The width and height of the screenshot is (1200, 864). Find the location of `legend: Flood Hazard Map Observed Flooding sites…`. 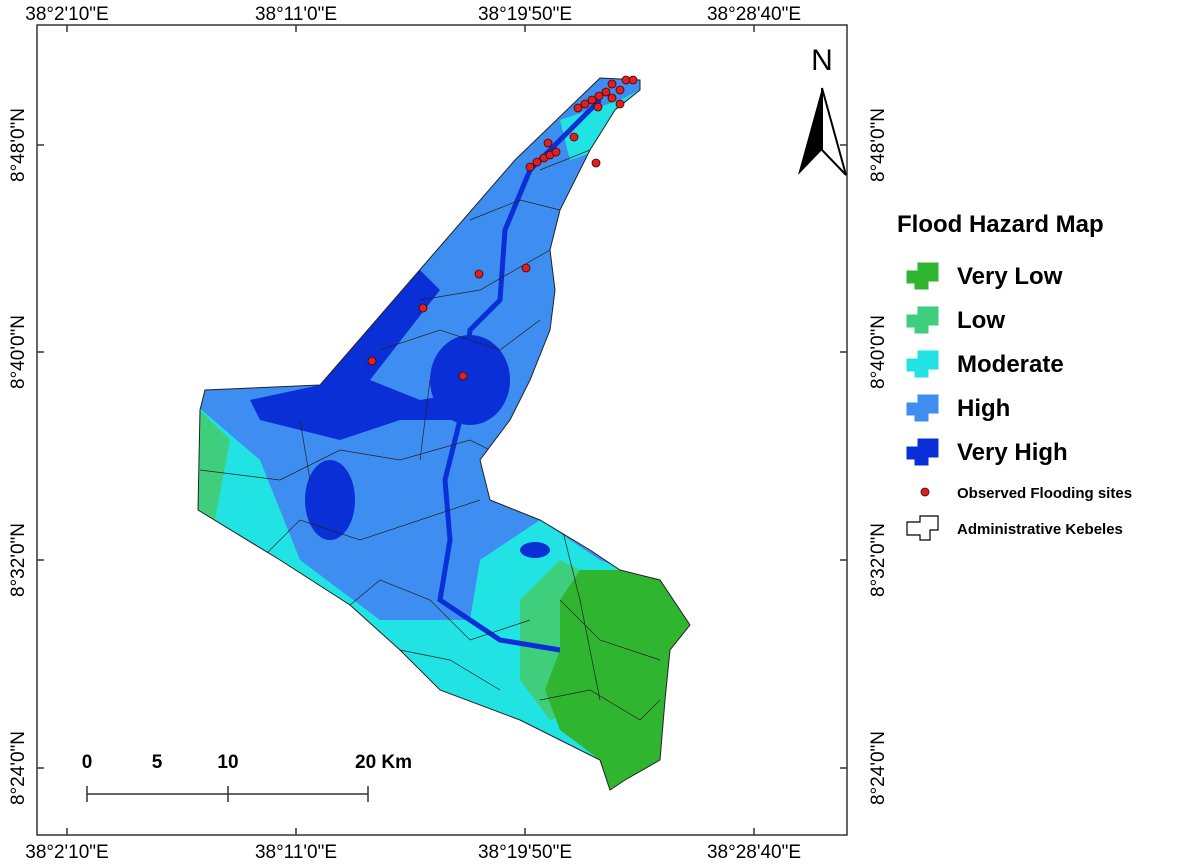

legend: Flood Hazard Map Observed Flooding sites… is located at coordinates (1014, 376).